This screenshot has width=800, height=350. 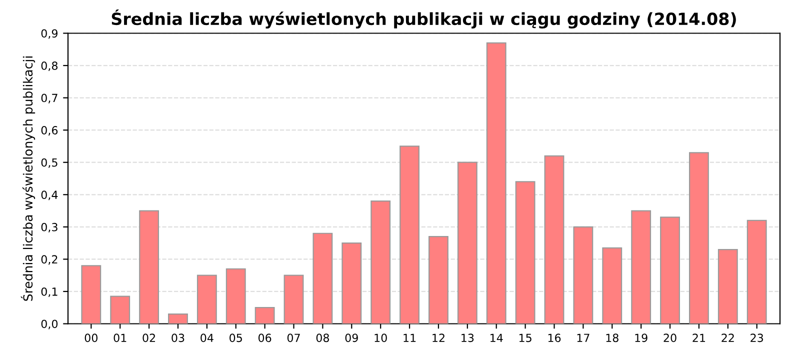 What do you see at coordinates (410, 338) in the screenshot?
I see `x-tick-label: 11` at bounding box center [410, 338].